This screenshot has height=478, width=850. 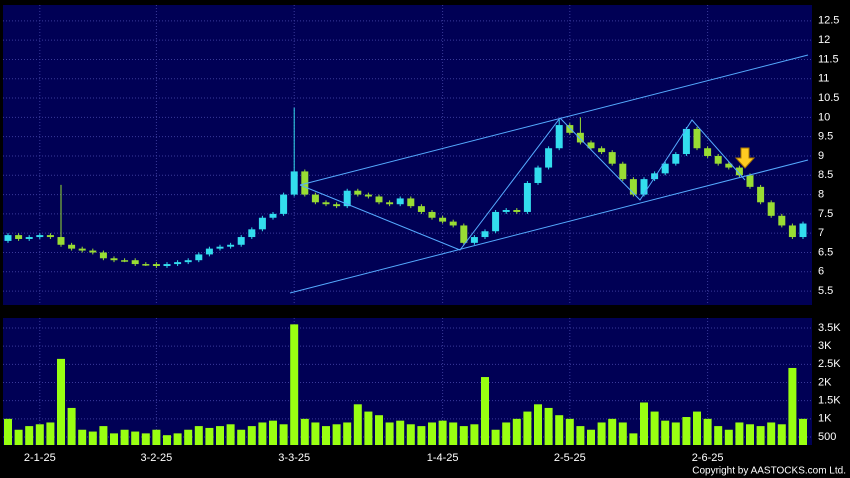 What do you see at coordinates (825, 137) in the screenshot?
I see `y-tick-label: 9.5` at bounding box center [825, 137].